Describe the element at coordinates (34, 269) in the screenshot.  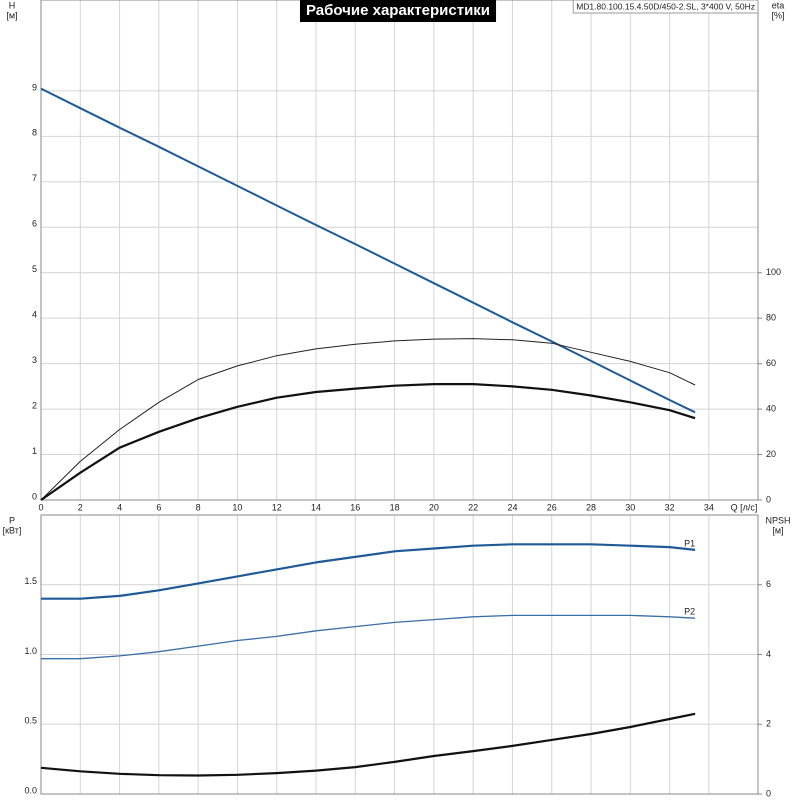
I see `y-tick-label: 5` at that location.